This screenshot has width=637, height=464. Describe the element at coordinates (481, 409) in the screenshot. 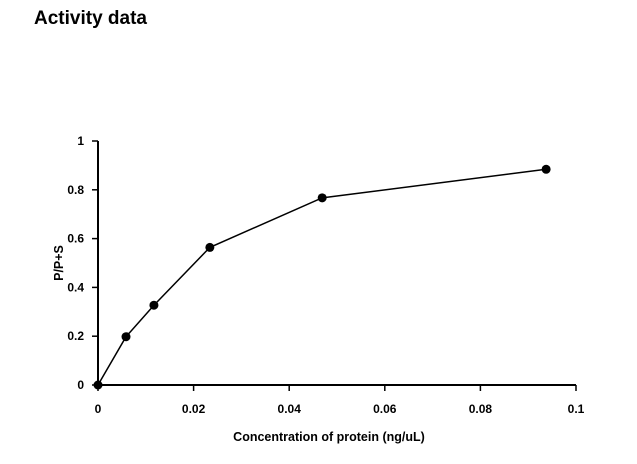

I see `x-tick-label: 0.08` at that location.